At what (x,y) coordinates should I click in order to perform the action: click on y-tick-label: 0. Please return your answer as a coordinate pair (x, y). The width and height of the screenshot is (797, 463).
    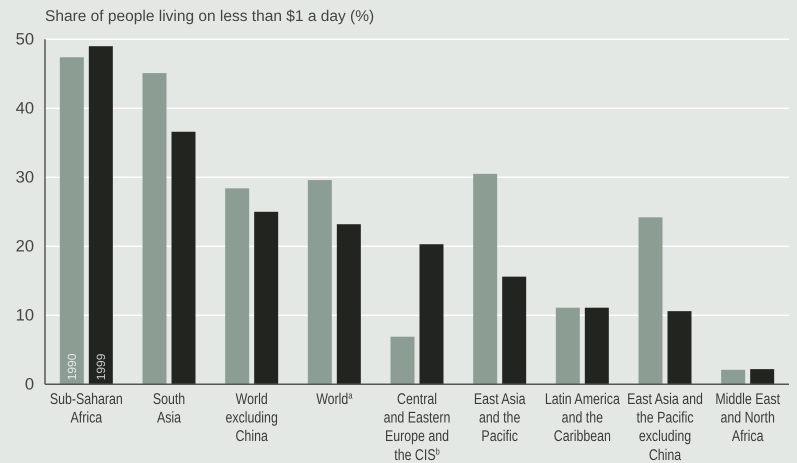
    Looking at the image, I should click on (29, 385).